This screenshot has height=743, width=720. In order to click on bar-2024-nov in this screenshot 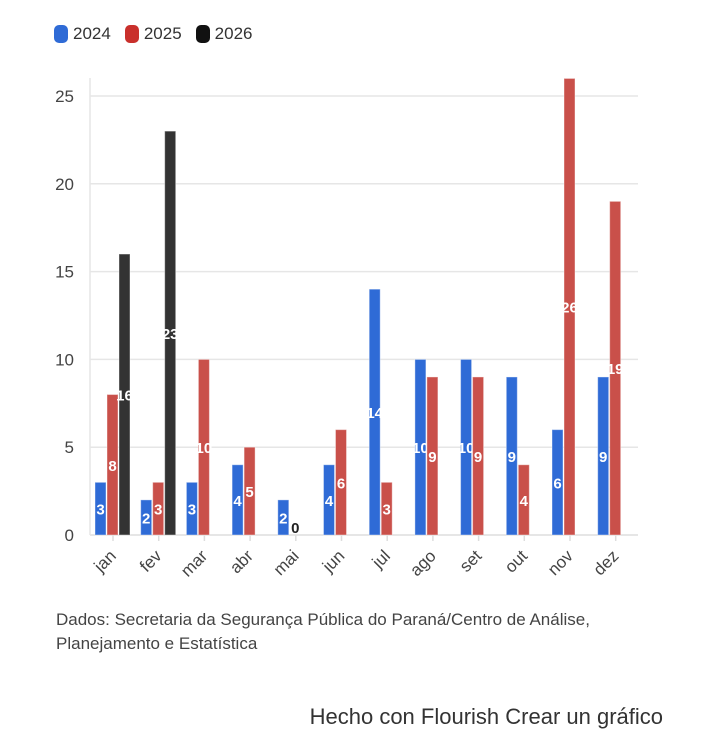, I will do `click(557, 482)`.